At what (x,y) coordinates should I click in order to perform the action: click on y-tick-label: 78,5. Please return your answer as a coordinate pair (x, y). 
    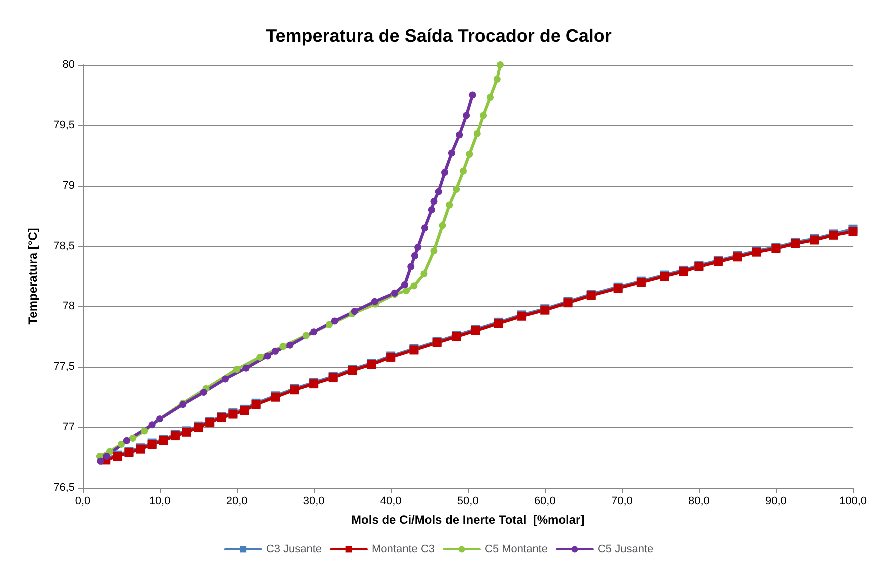
    Looking at the image, I should click on (64, 246).